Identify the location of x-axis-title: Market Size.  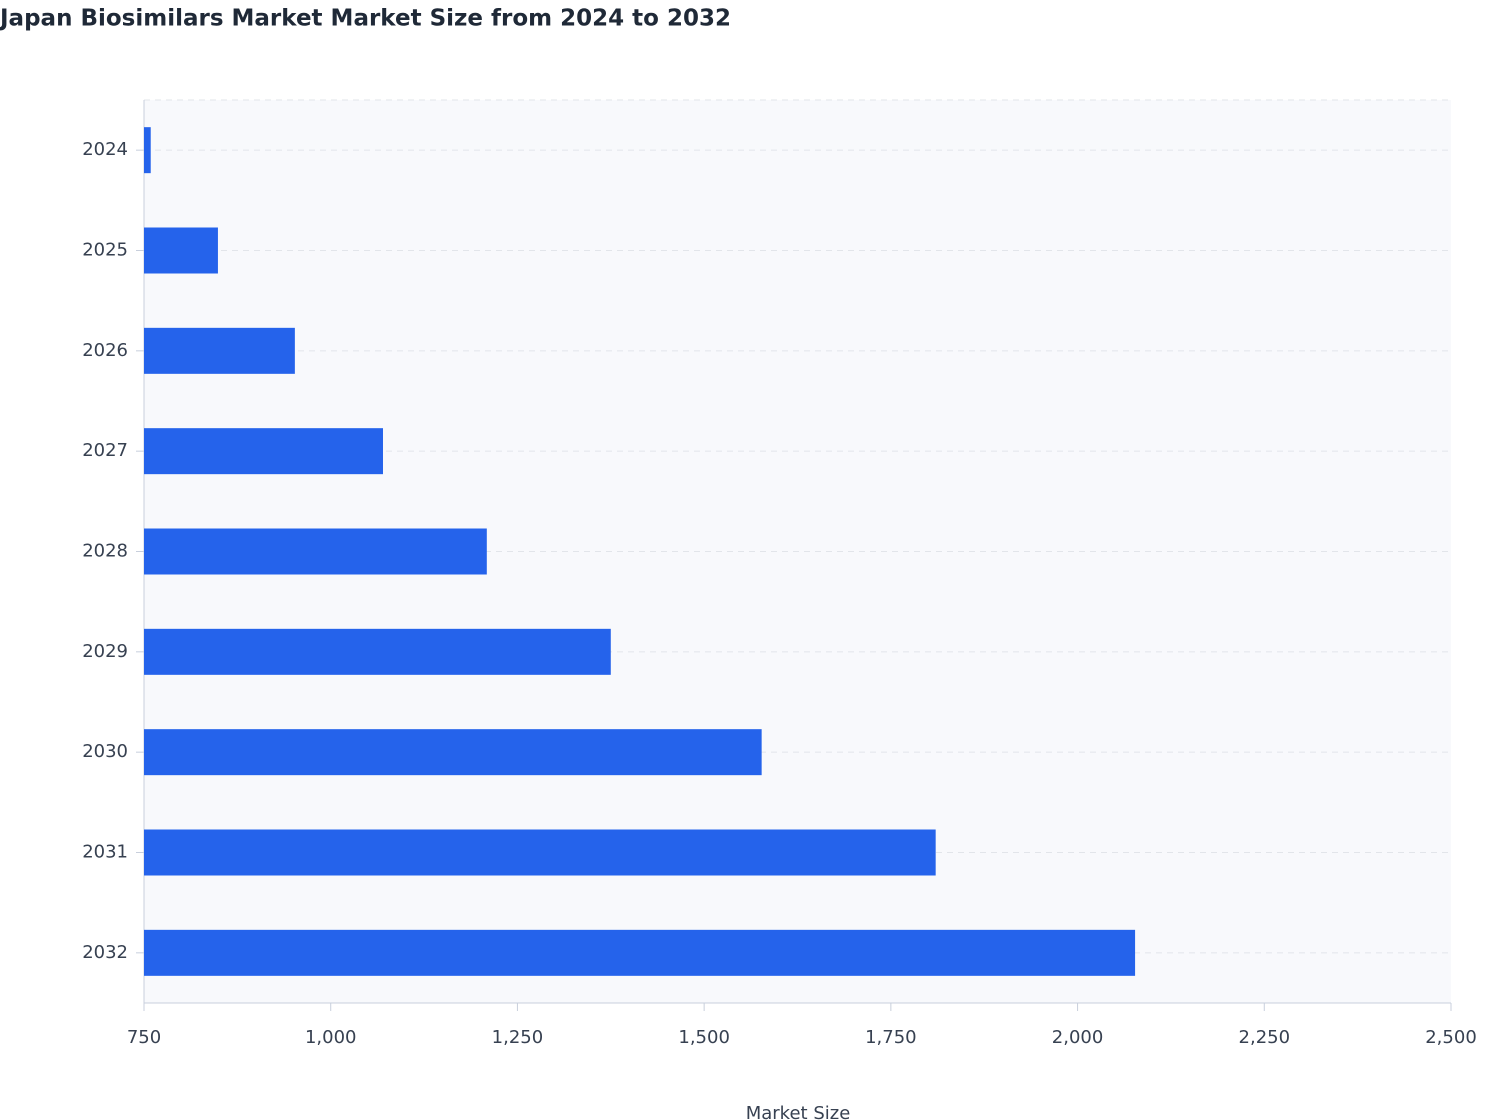
(798, 1111).